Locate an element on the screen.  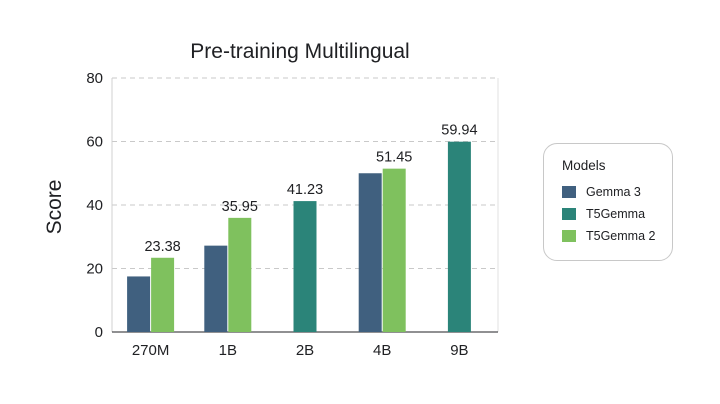
legend-label-t5gemma: T5Gemma is located at coordinates (616, 214).